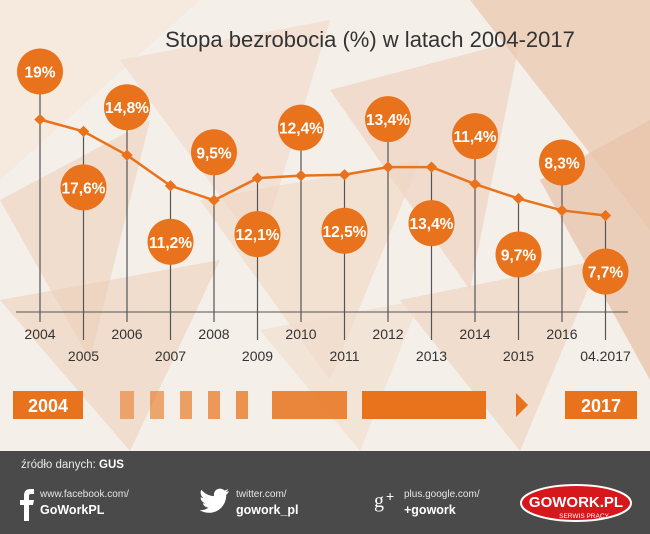 This screenshot has width=650, height=534. I want to click on x-tick-label: 04.2017, so click(605, 356).